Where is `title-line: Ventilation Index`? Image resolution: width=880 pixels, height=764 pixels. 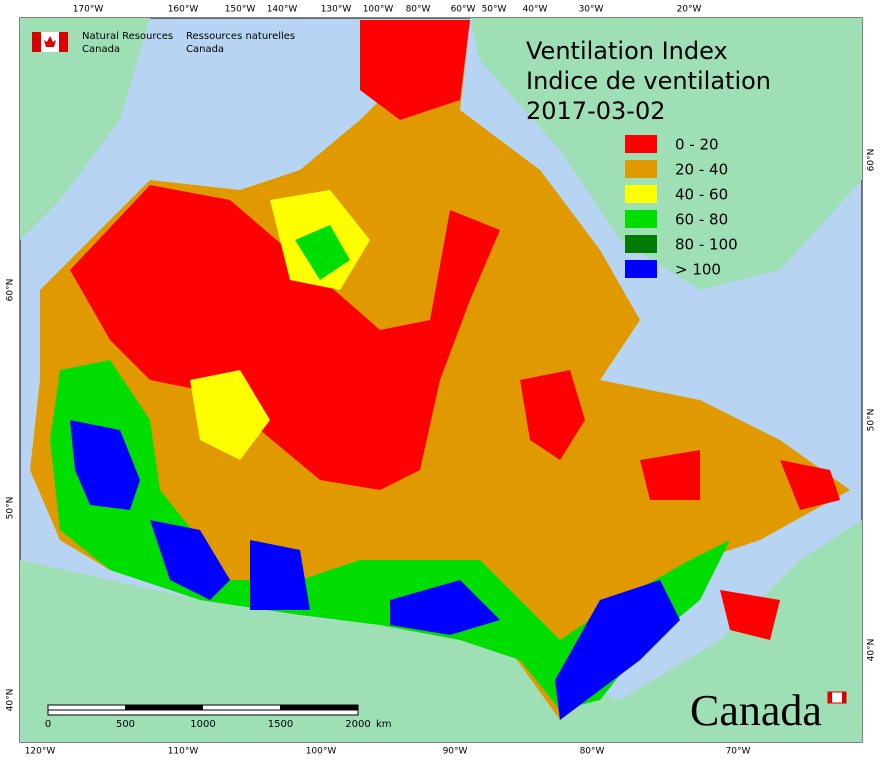 title-line: Ventilation Index is located at coordinates (627, 51).